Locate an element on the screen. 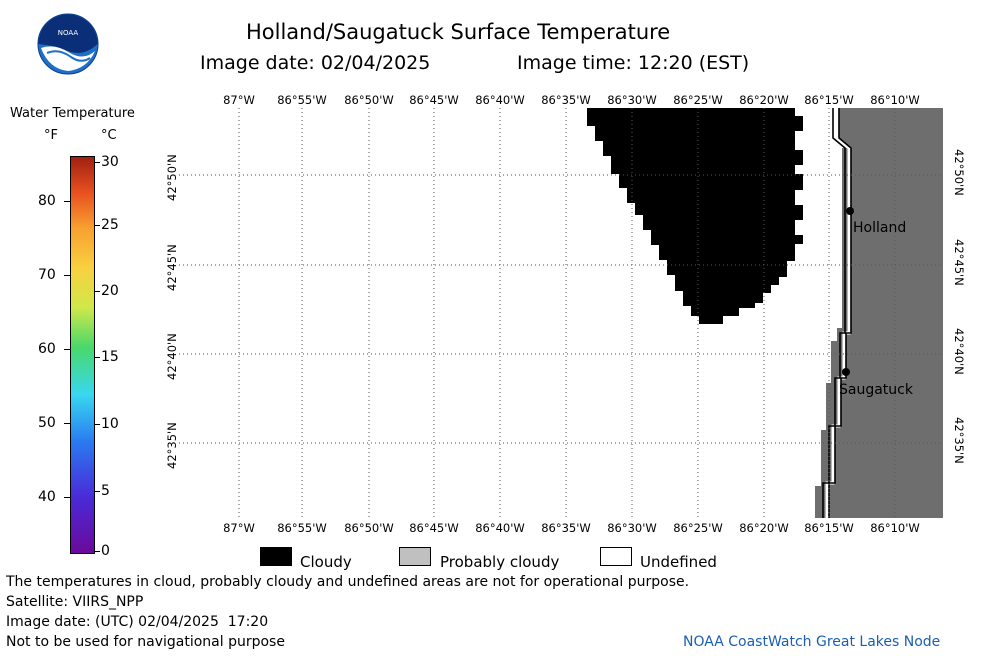  lon-label-bottom: 86°15'W is located at coordinates (829, 528).